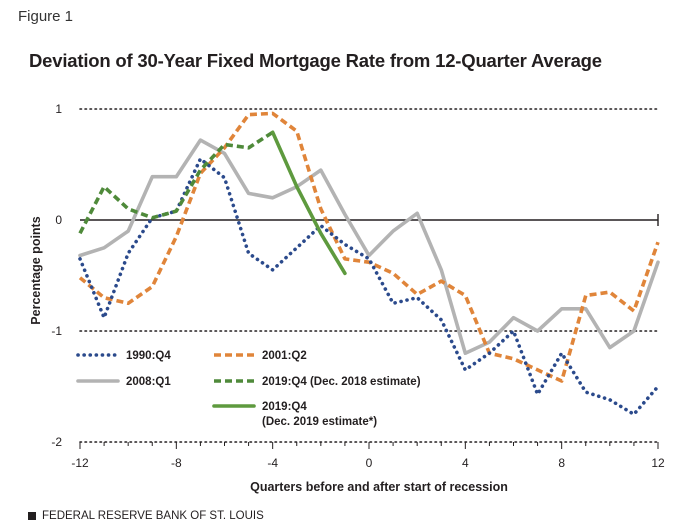  I want to click on footer-source: FEDERAL RESERVE BANK OF ST. LOUIS, so click(153, 516).